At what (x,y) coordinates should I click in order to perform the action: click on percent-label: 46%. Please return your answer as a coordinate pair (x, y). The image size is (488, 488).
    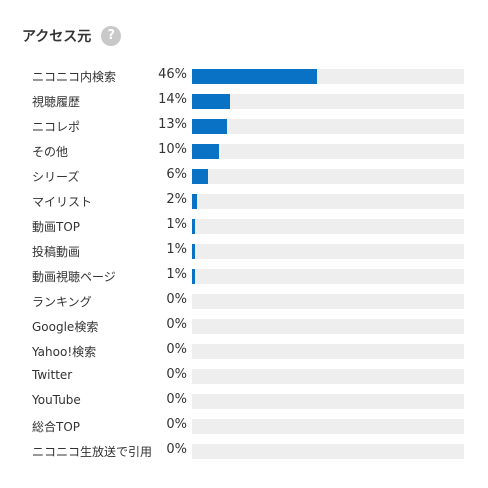
    Looking at the image, I should click on (172, 74).